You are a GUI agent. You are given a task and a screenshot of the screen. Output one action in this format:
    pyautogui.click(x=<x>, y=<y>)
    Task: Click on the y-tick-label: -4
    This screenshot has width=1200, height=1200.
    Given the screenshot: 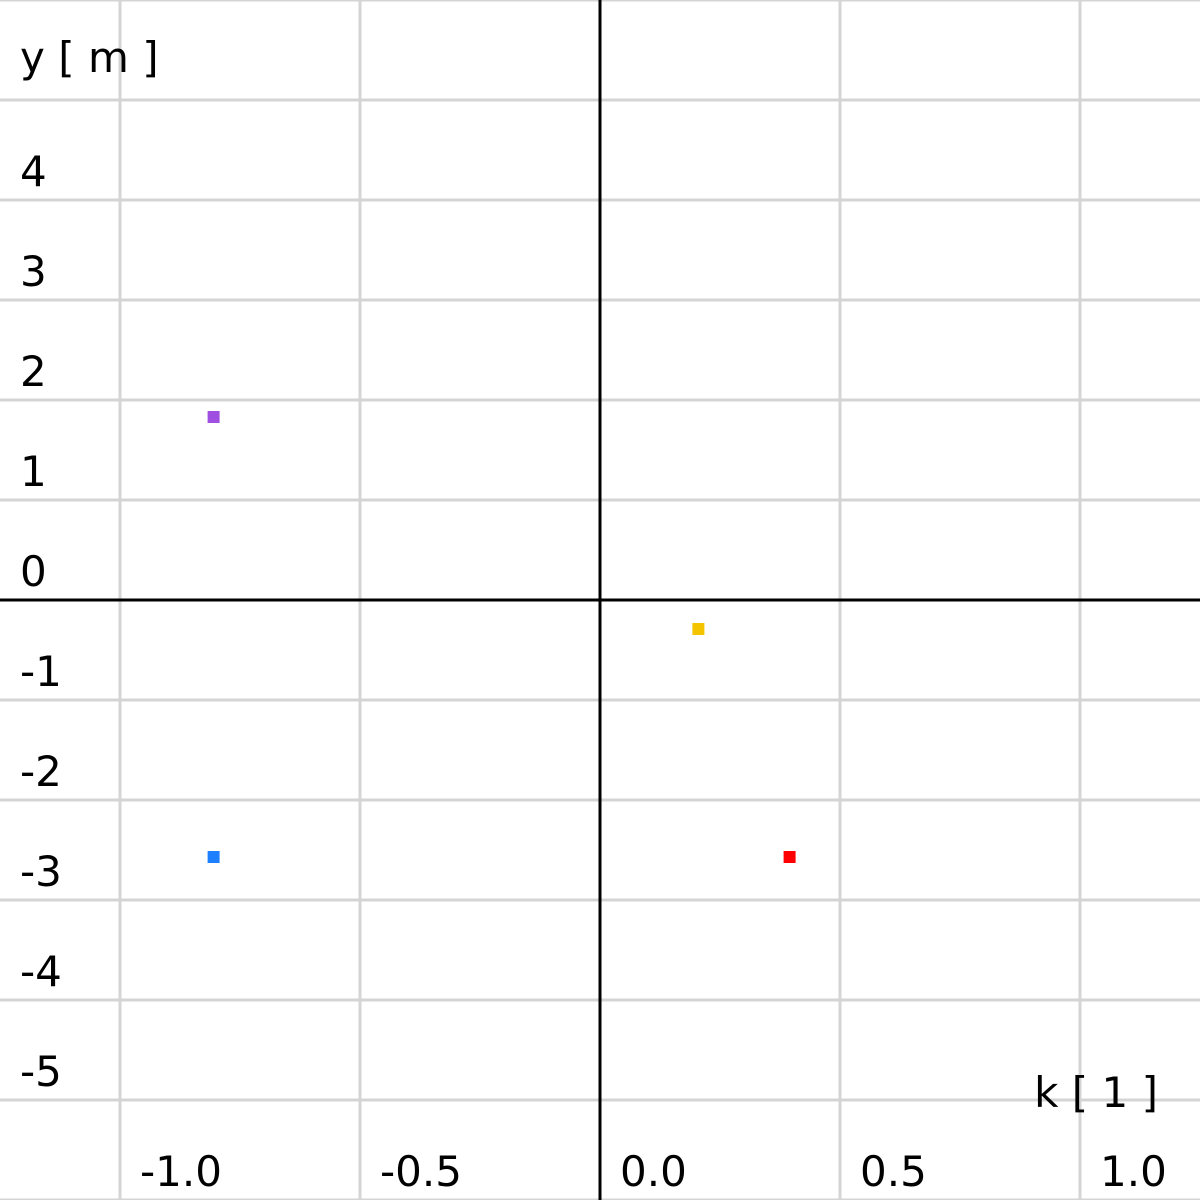 What is the action you would take?
    pyautogui.click(x=41, y=971)
    